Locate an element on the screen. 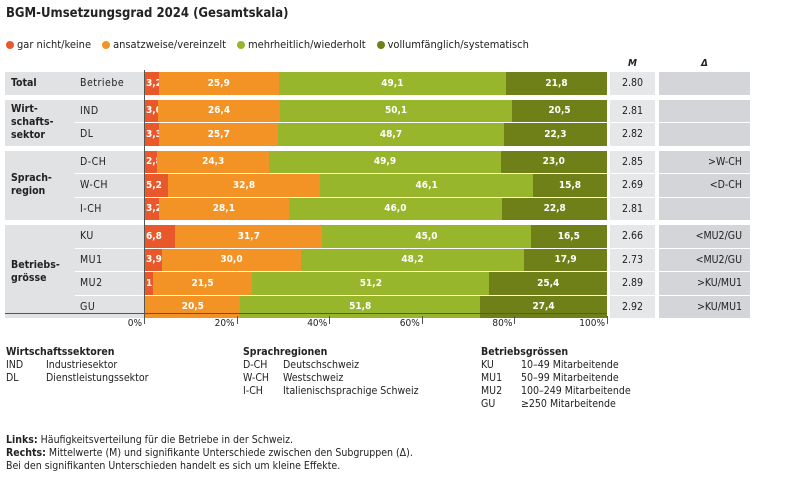 The width and height of the screenshot is (800, 486). bar-segment: 51,2 is located at coordinates (371, 283).